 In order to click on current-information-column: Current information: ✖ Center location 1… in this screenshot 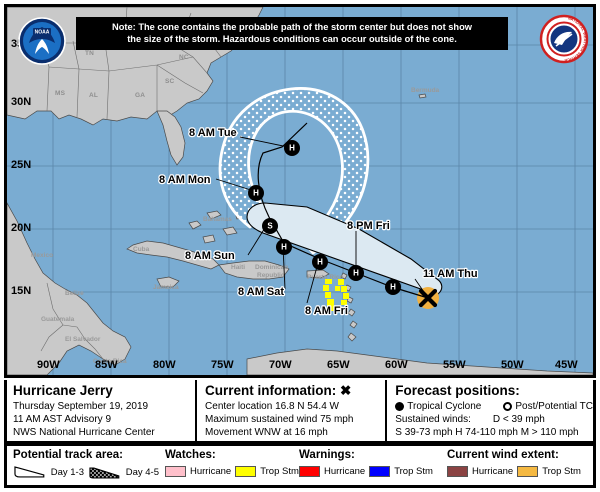, I will do `click(290, 410)`.